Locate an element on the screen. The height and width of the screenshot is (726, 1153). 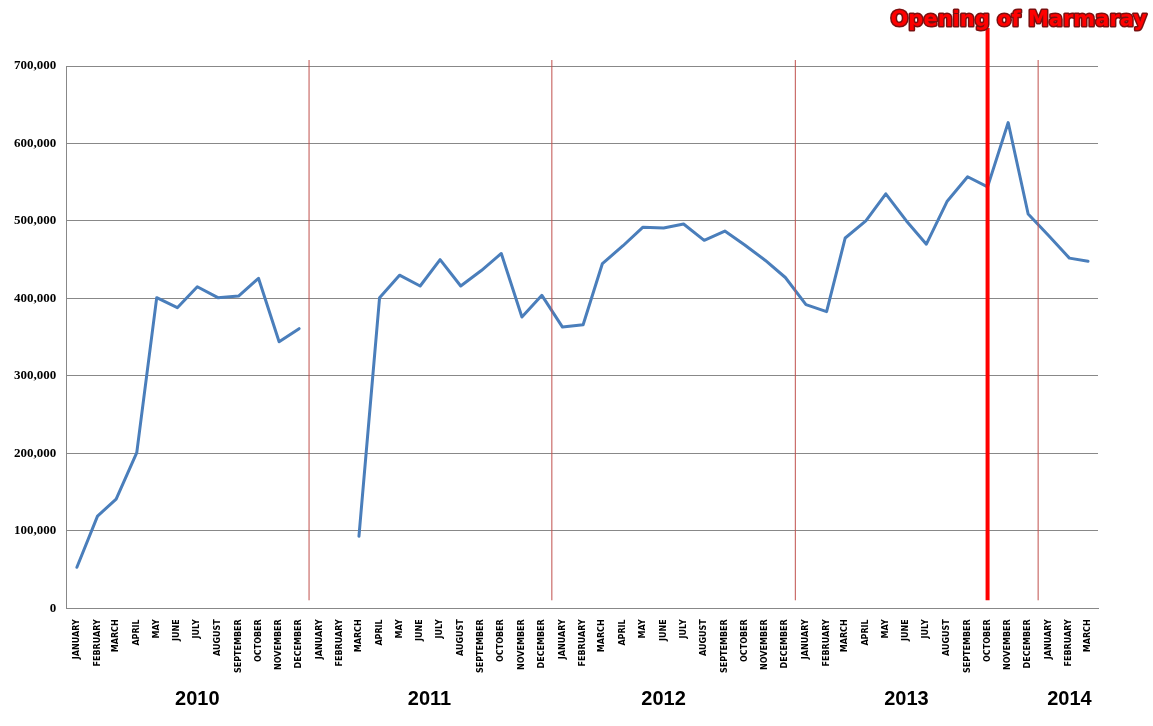
y-tick-label: 400,000 is located at coordinates (35, 297).